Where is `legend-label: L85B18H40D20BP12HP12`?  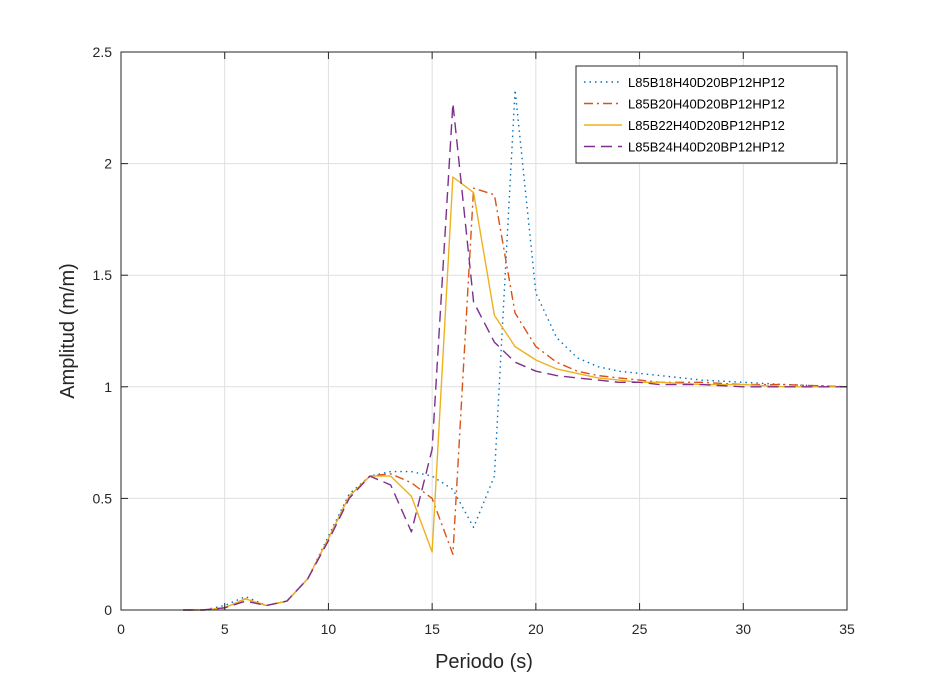
legend-label: L85B18H40D20BP12HP12 is located at coordinates (706, 82).